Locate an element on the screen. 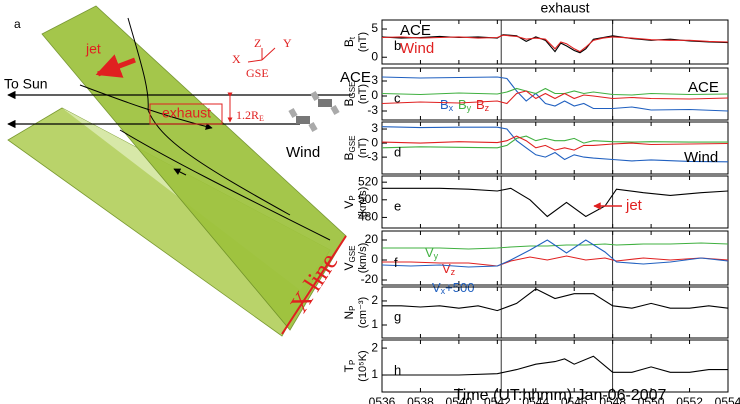 The height and width of the screenshot is (404, 740). panel: 30-3 BGSE (nT) d Wind is located at coordinates (535, 148).